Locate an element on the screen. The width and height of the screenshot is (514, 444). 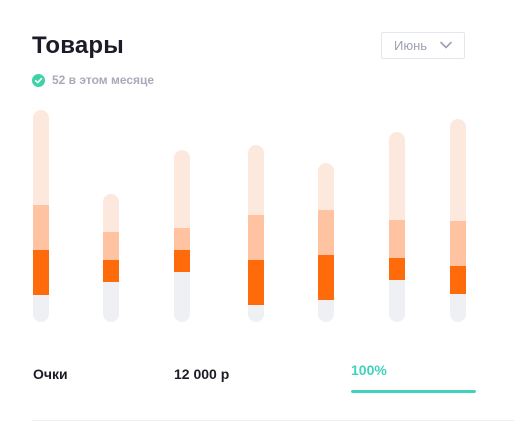
bar-6-dark-segment is located at coordinates (397, 269).